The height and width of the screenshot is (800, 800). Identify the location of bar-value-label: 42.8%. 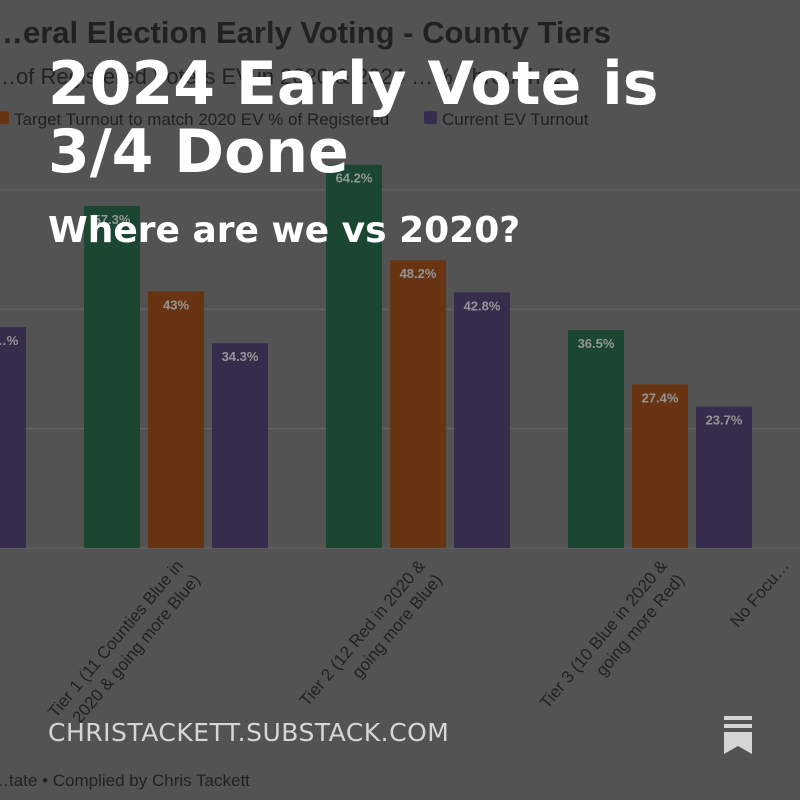
(482, 305).